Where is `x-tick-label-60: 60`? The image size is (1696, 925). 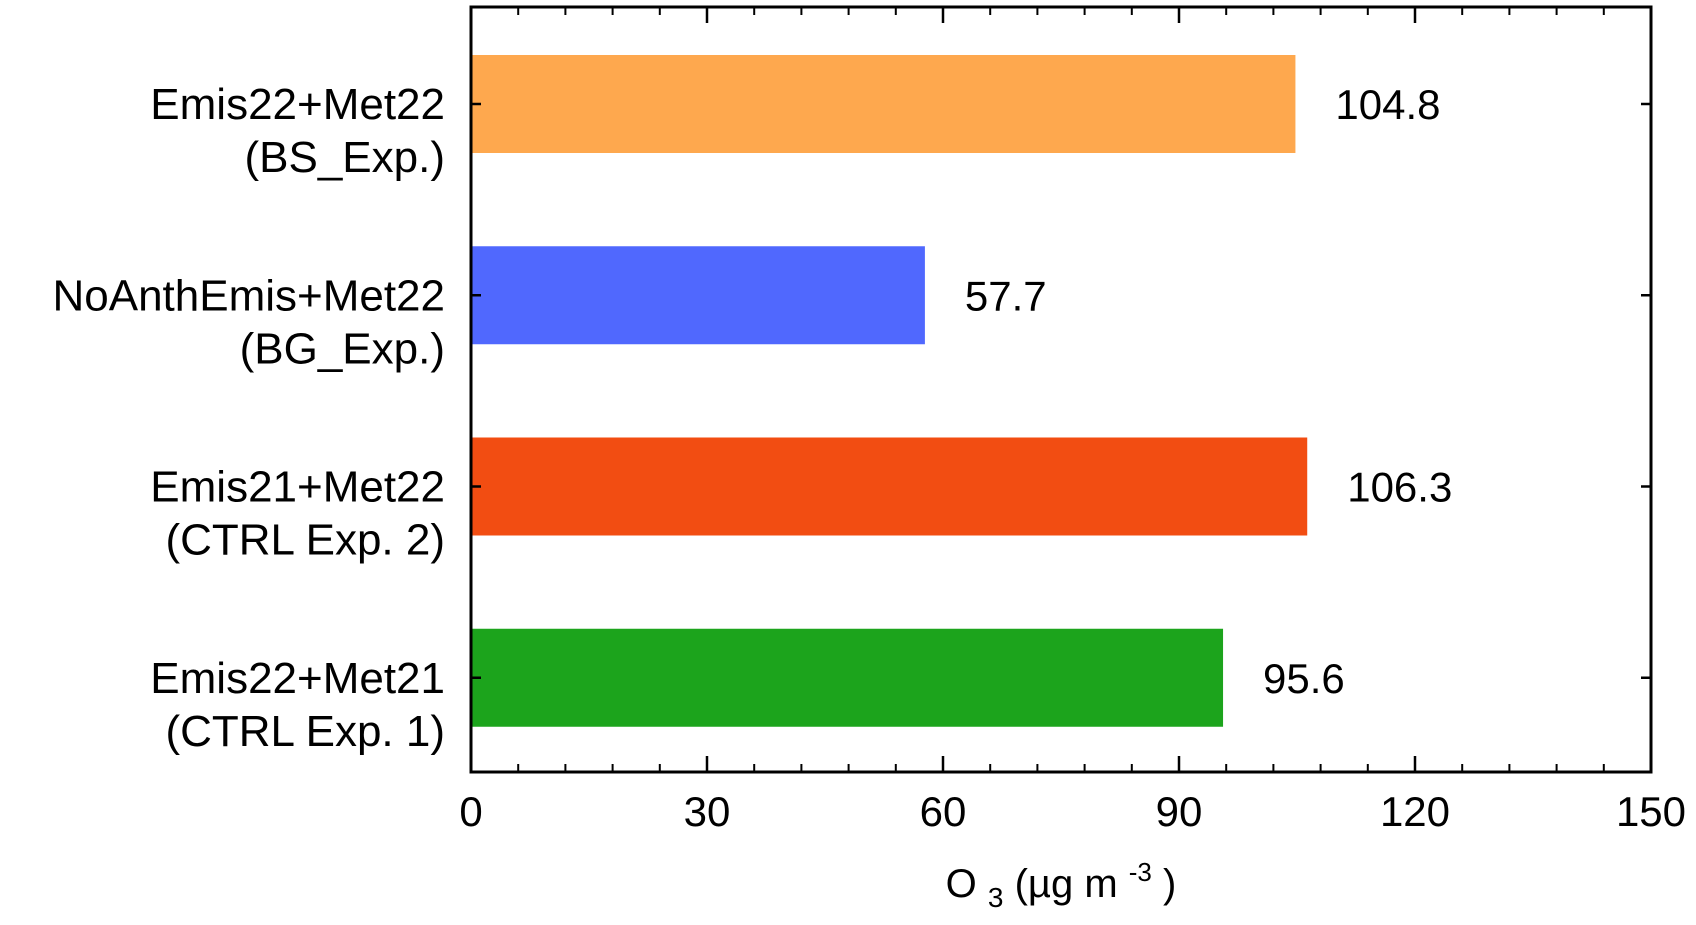
x-tick-label-60: 60 is located at coordinates (943, 811).